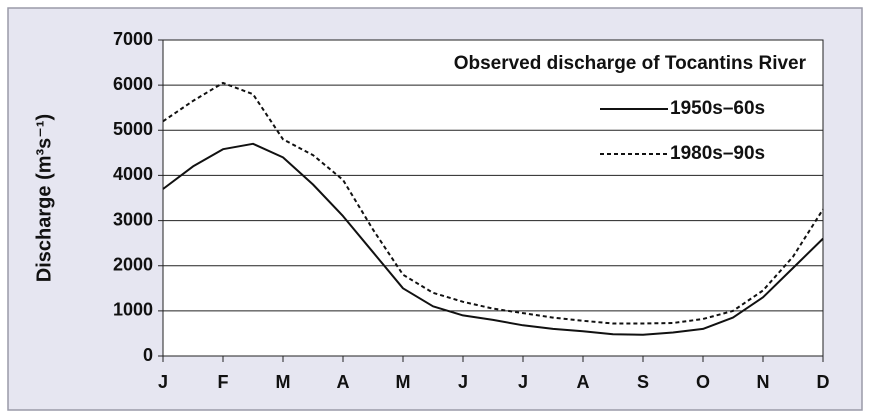 This screenshot has height=418, width=870. Describe the element at coordinates (133, 174) in the screenshot. I see `y-tick-label: 4000` at that location.